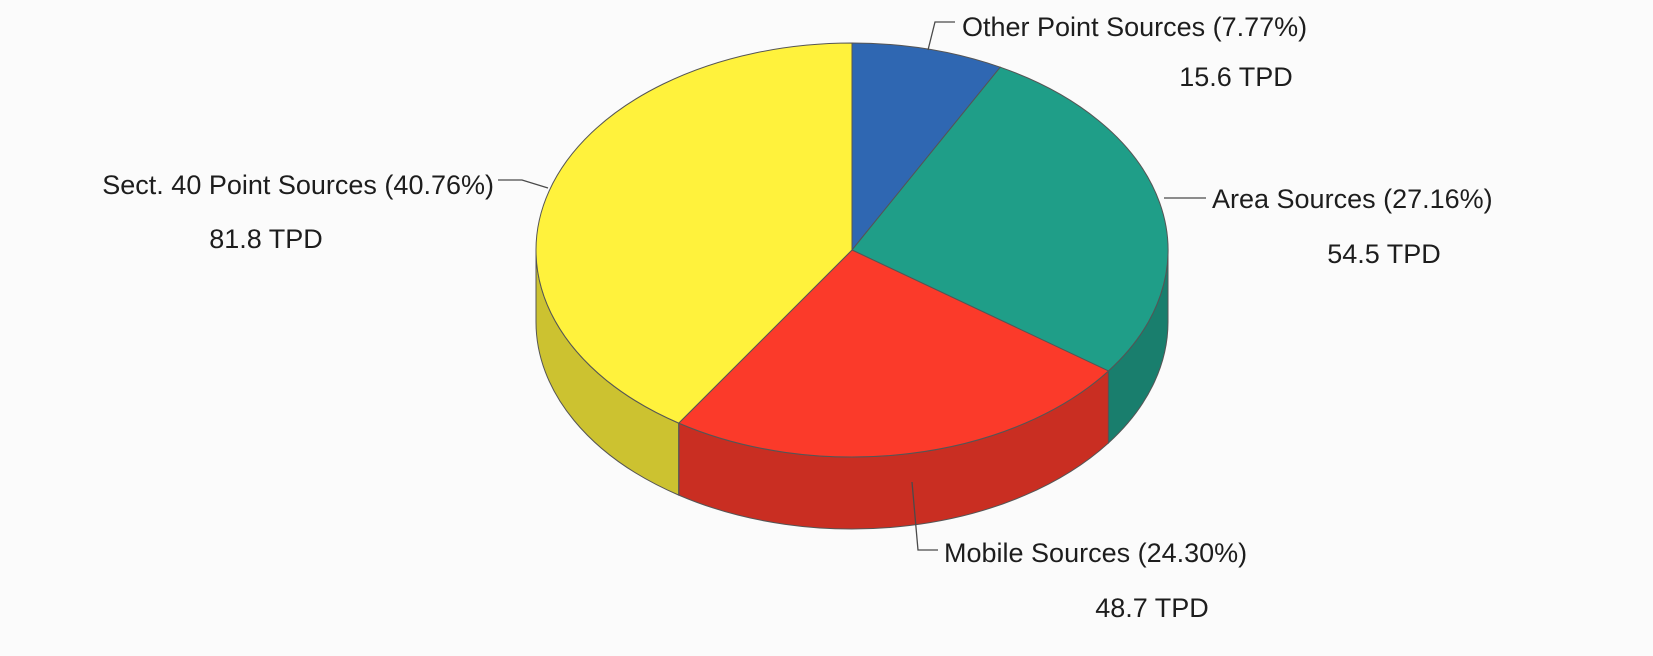 Image resolution: width=1653 pixels, height=656 pixels. What do you see at coordinates (1134, 27) in the screenshot?
I see `slice-label-other-point-sources: Other Point Sources (7.77%)` at bounding box center [1134, 27].